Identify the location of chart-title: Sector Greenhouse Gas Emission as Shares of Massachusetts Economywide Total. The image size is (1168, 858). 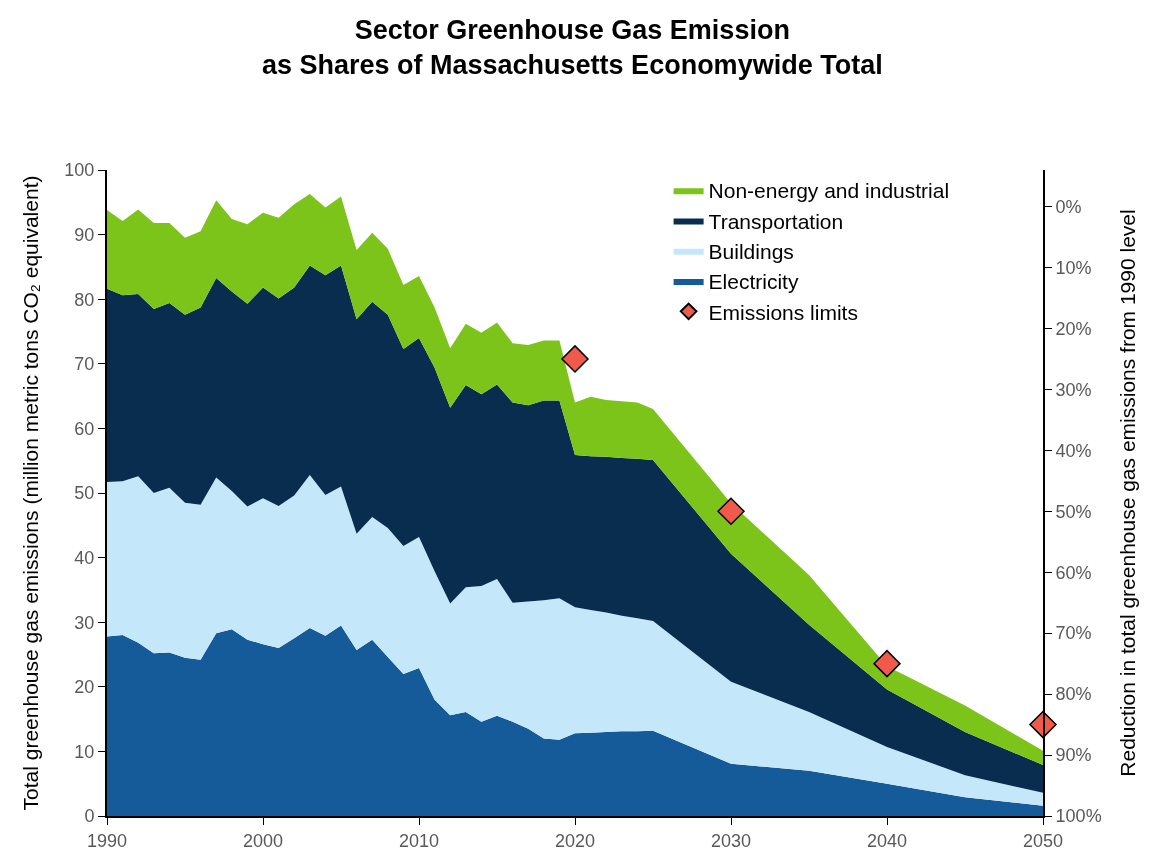
(572, 47).